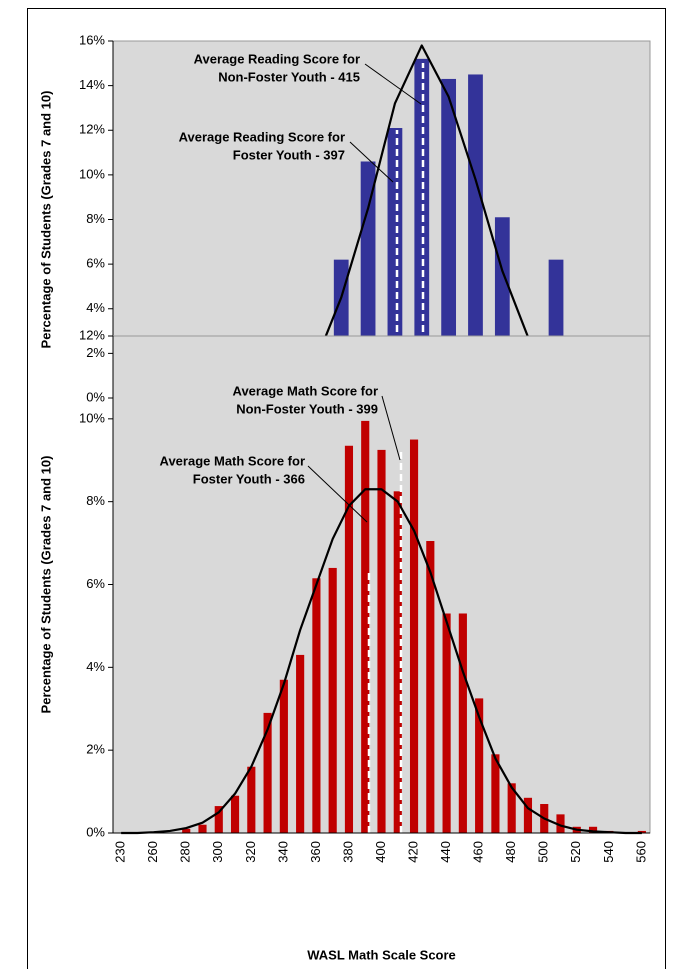 This screenshot has width=678, height=969. What do you see at coordinates (289, 154) in the screenshot?
I see `annotation-text: Foster Youth - 397` at bounding box center [289, 154].